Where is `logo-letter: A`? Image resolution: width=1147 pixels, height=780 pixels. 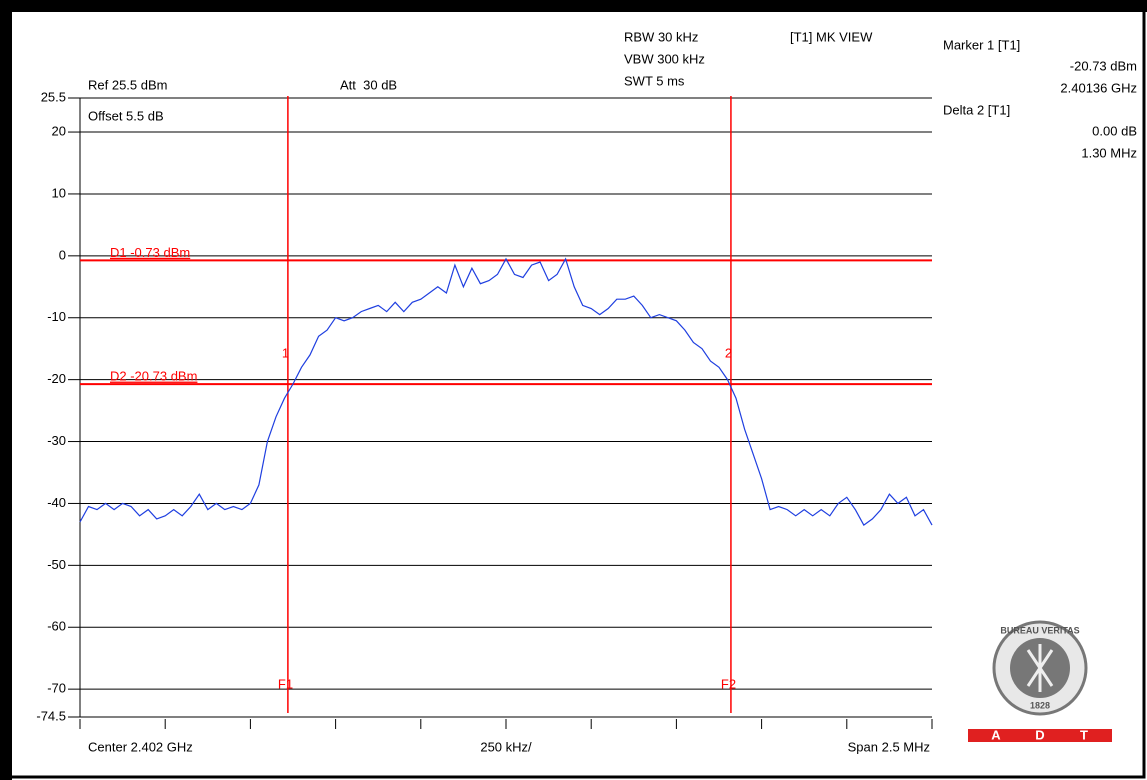
logo-letter: A is located at coordinates (996, 734).